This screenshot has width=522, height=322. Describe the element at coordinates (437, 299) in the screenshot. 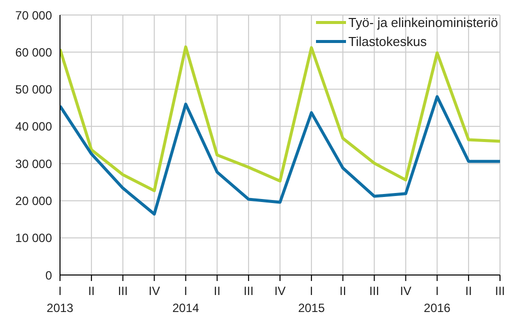

I see `x-tick-label: I 2016` at that location.